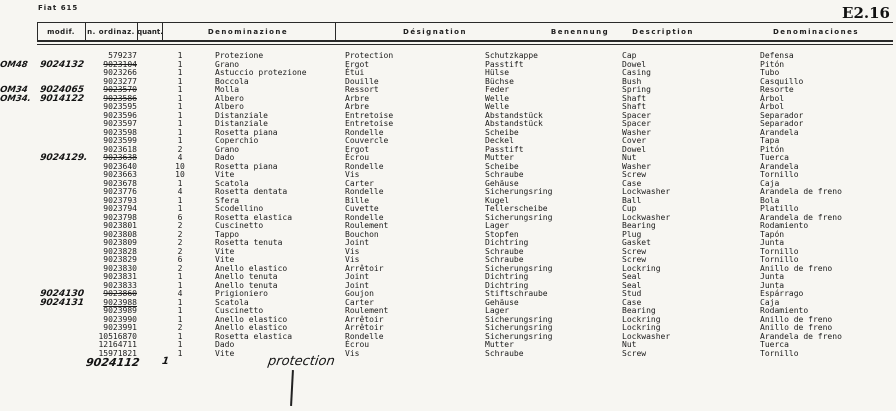  I want to click on name-italian: Rosetta elastica, so click(254, 217).